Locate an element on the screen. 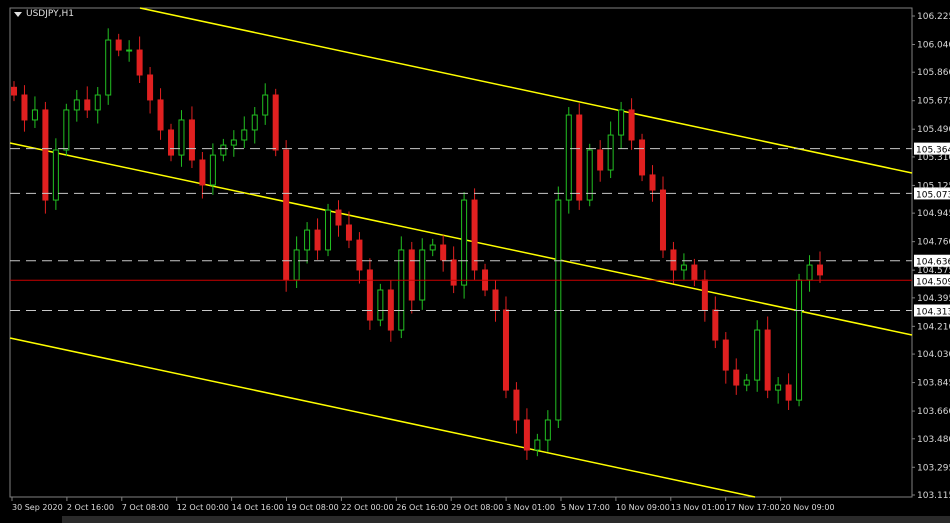 The image size is (950, 523). x-tick-label: 26 Oct 16:00 is located at coordinates (422, 507).